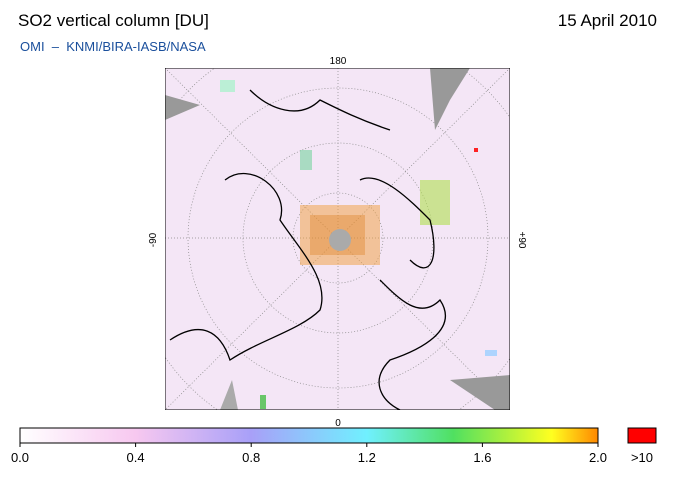 This screenshot has height=485, width=676. What do you see at coordinates (482, 457) in the screenshot?
I see `colorbar-tick-label: 1.6` at bounding box center [482, 457].